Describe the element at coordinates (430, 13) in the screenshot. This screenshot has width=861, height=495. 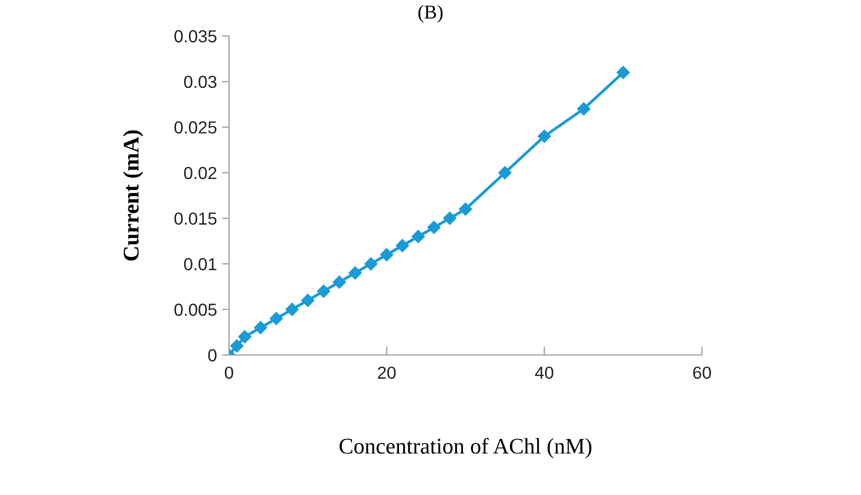
I see `chart-title: (B)` at that location.